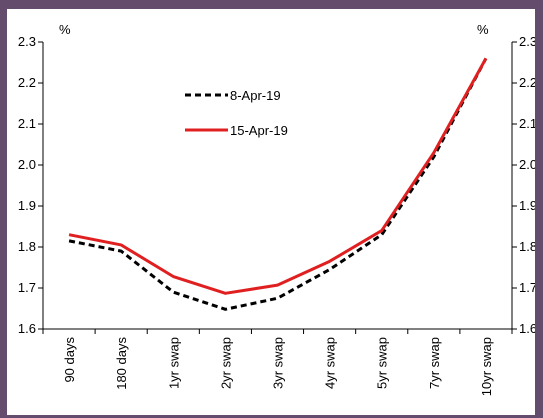  Describe the element at coordinates (27, 82) in the screenshot. I see `left-tick-label: 2.2` at that location.